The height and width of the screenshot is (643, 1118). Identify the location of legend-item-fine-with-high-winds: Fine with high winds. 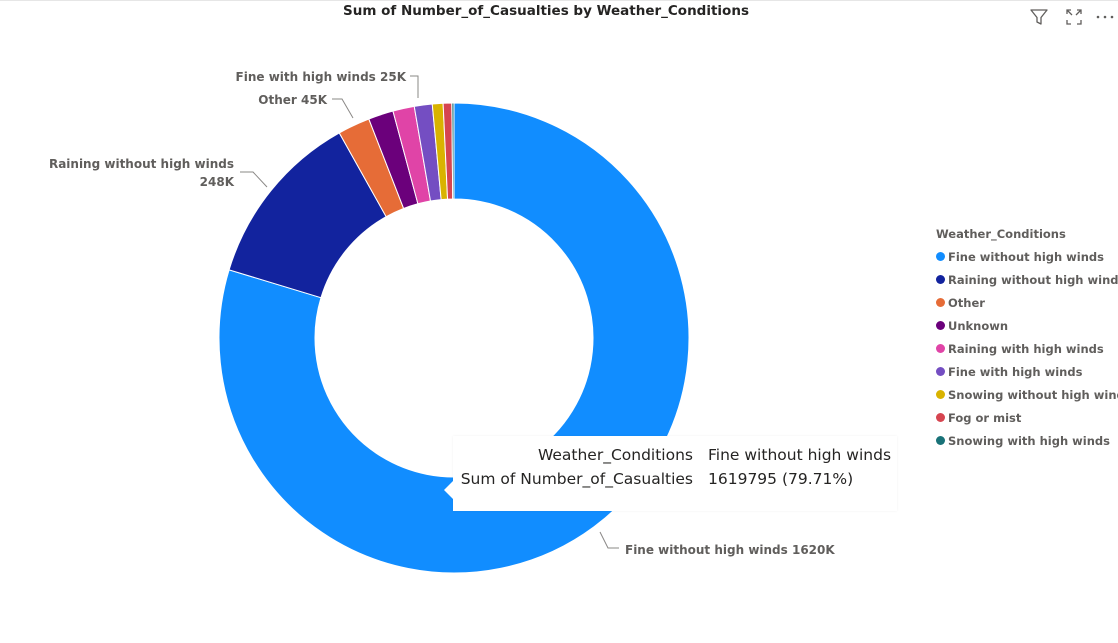
(1027, 371).